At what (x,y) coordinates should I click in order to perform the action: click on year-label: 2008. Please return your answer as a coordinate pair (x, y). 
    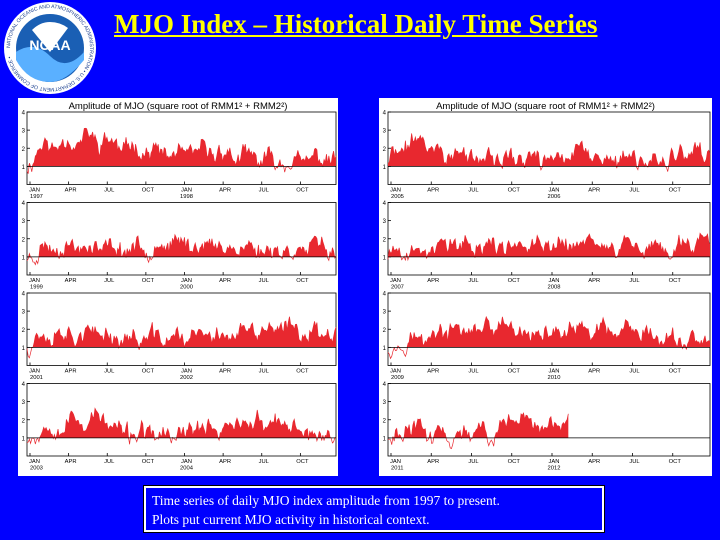
    Looking at the image, I should click on (554, 288).